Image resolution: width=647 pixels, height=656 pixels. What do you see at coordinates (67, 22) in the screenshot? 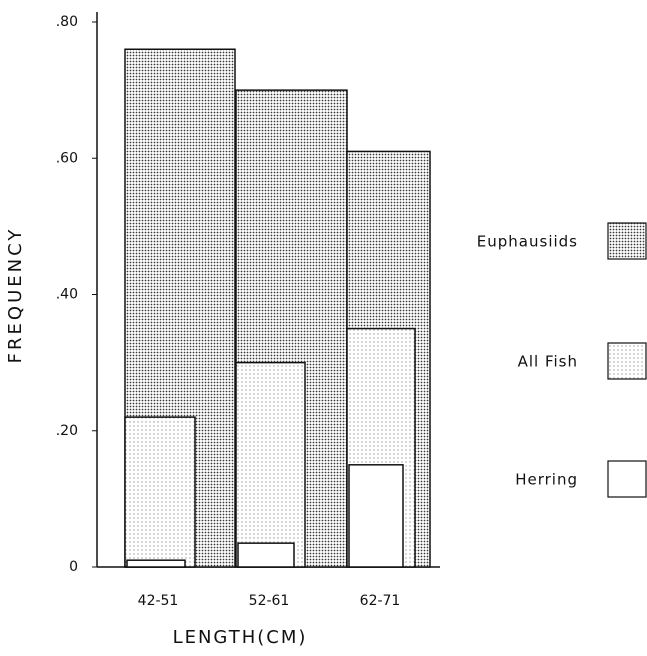
I see `y-tick-label: .80` at bounding box center [67, 22].